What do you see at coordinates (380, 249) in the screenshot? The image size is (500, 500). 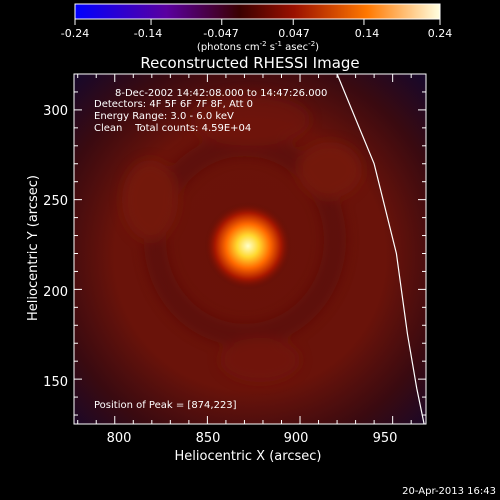 I see `solar-limb-line` at bounding box center [380, 249].